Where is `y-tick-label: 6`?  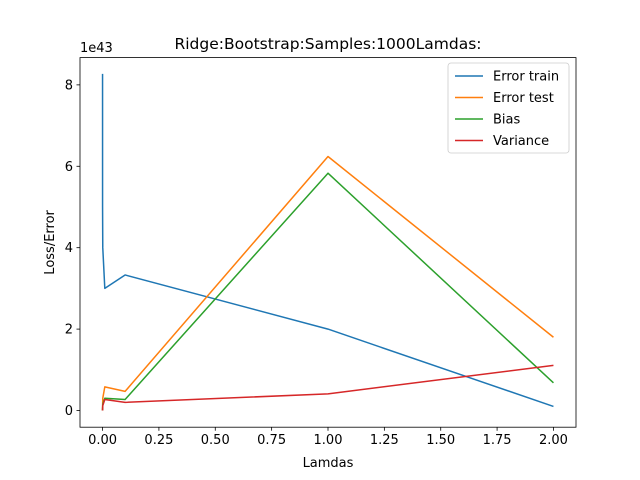 y-tick-label: 6 is located at coordinates (69, 167).